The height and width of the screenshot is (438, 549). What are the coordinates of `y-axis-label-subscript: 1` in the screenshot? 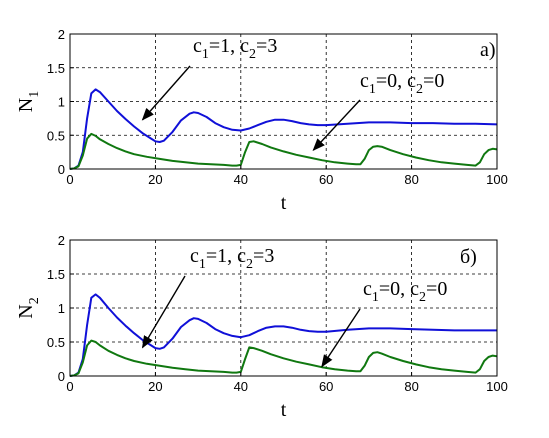 It's located at (34, 94).